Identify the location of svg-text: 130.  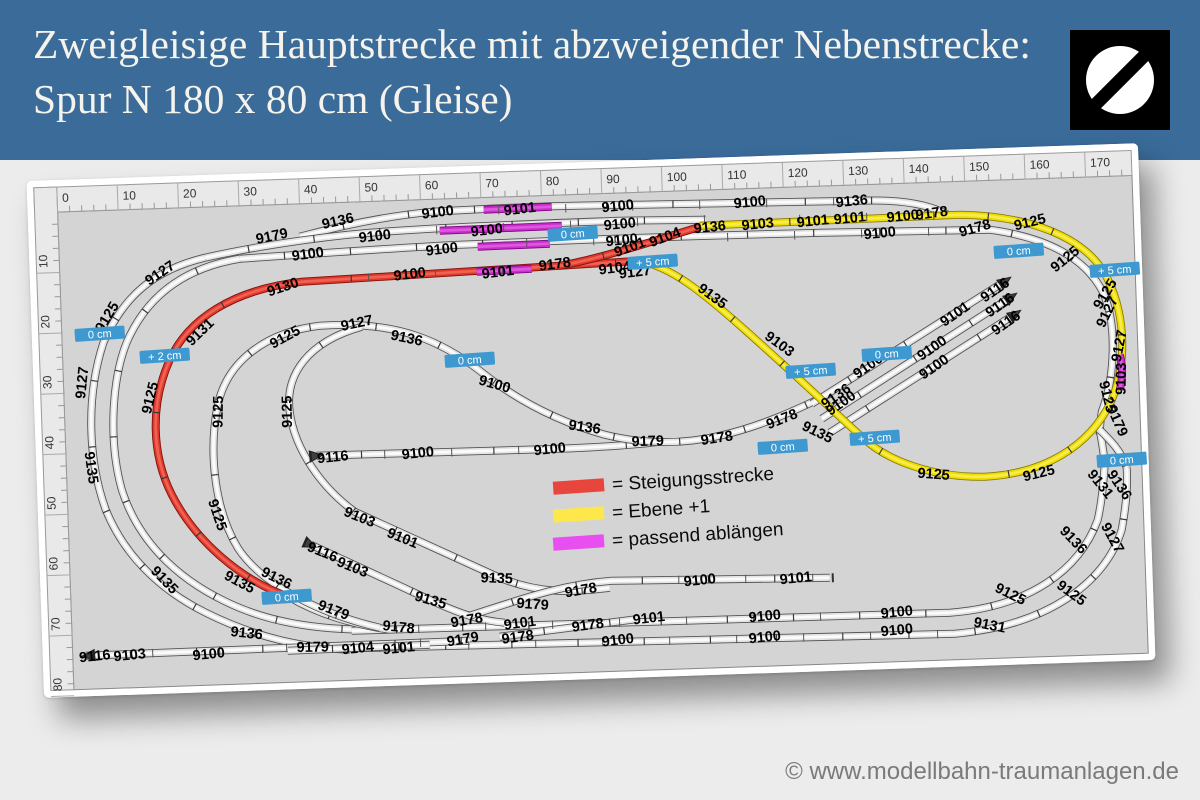
(858, 170).